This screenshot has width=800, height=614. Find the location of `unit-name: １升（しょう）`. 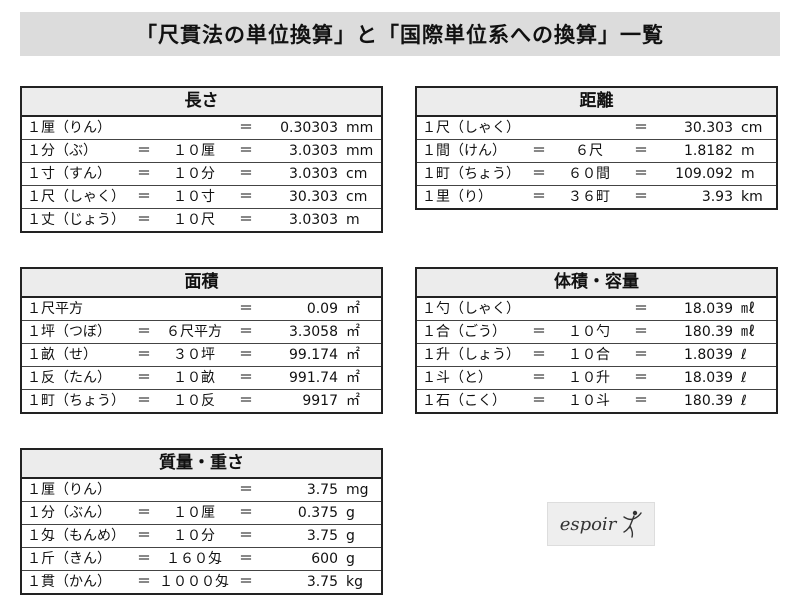

unit-name: １升（しょう） is located at coordinates (471, 355).